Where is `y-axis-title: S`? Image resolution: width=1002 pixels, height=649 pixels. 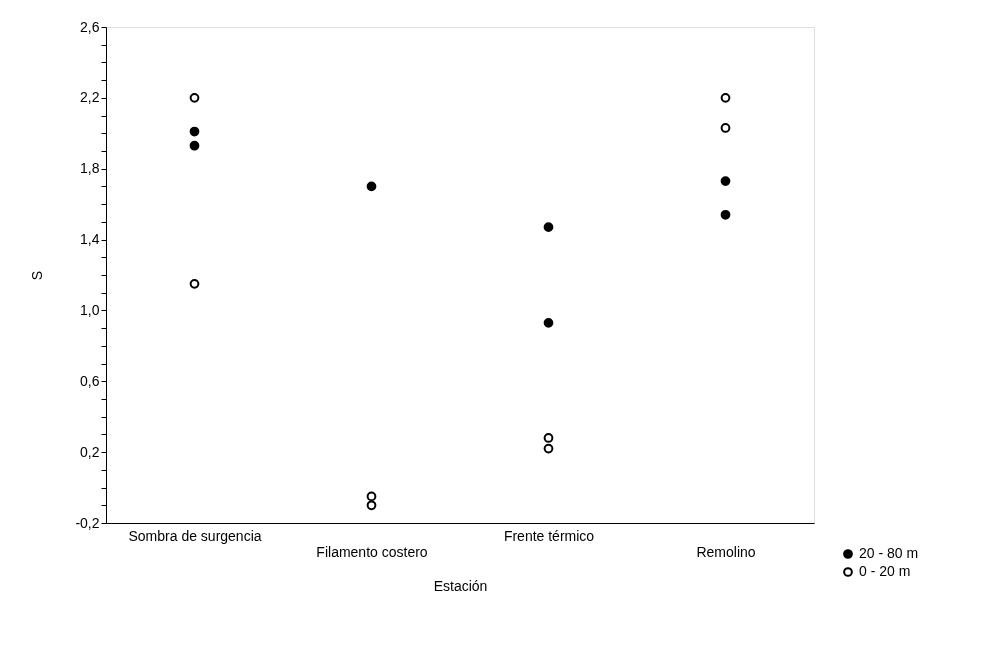 y-axis-title: S is located at coordinates (37, 275).